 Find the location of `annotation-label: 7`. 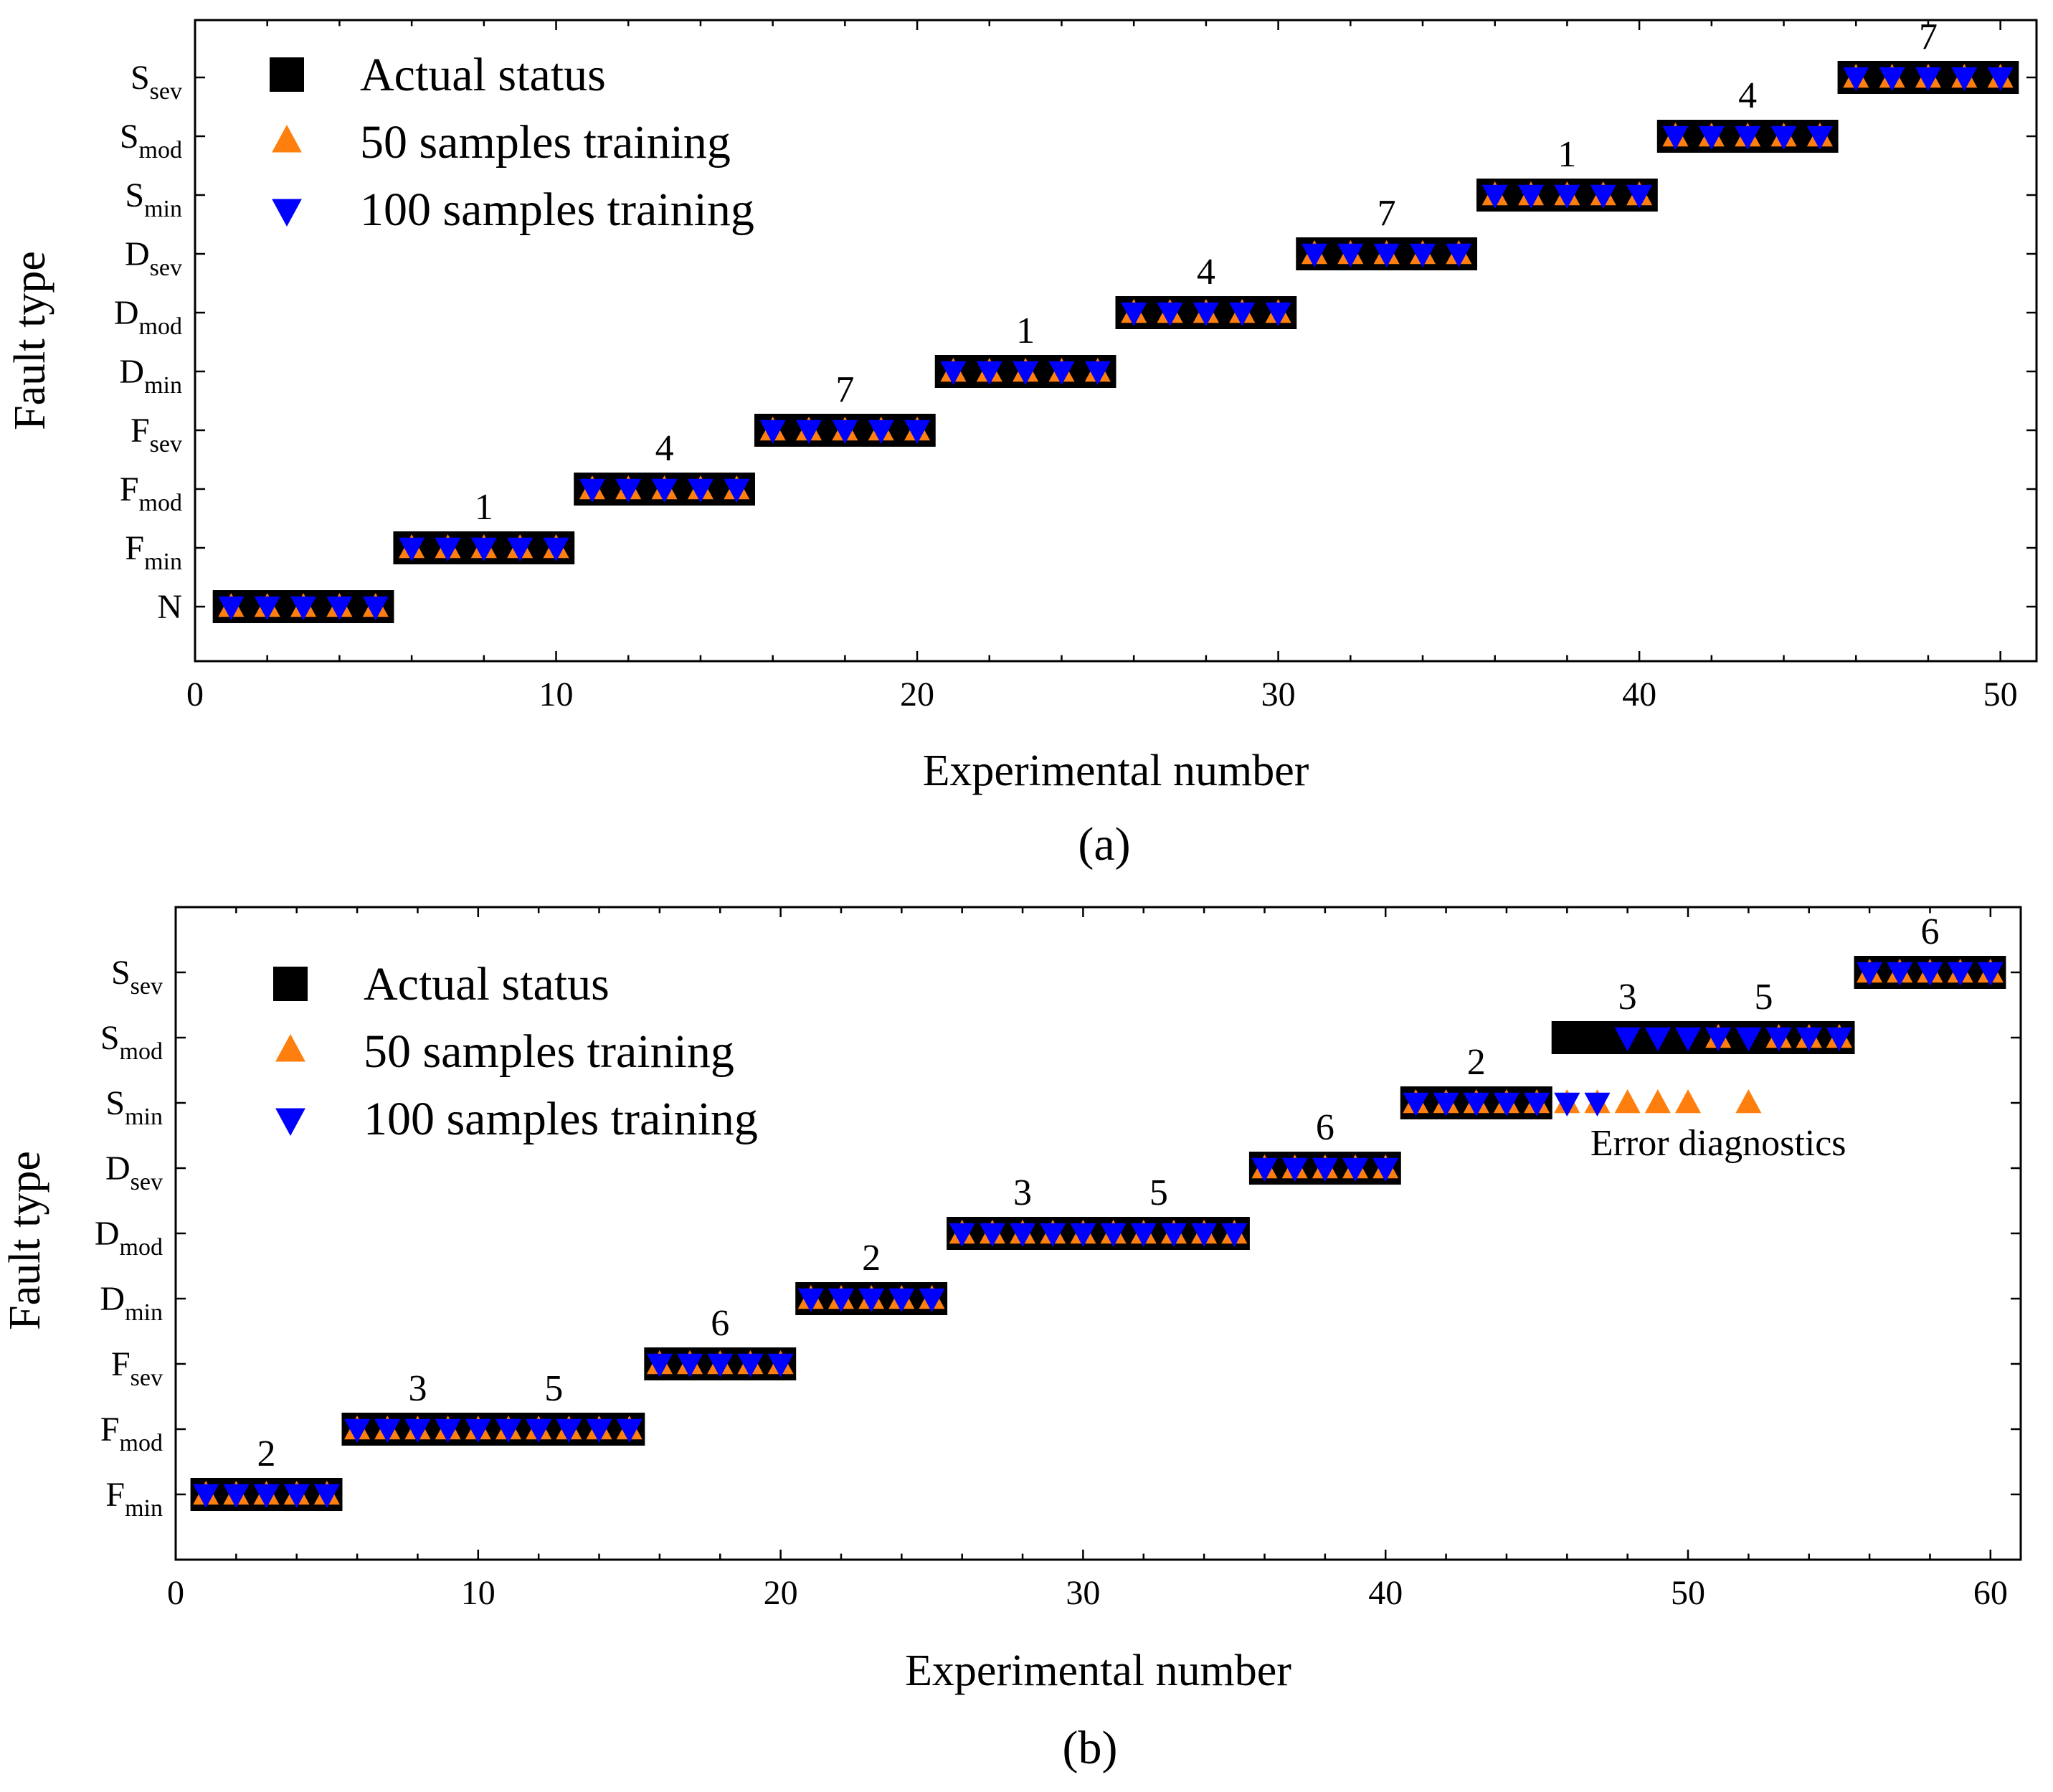

annotation-label: 7 is located at coordinates (1928, 36).